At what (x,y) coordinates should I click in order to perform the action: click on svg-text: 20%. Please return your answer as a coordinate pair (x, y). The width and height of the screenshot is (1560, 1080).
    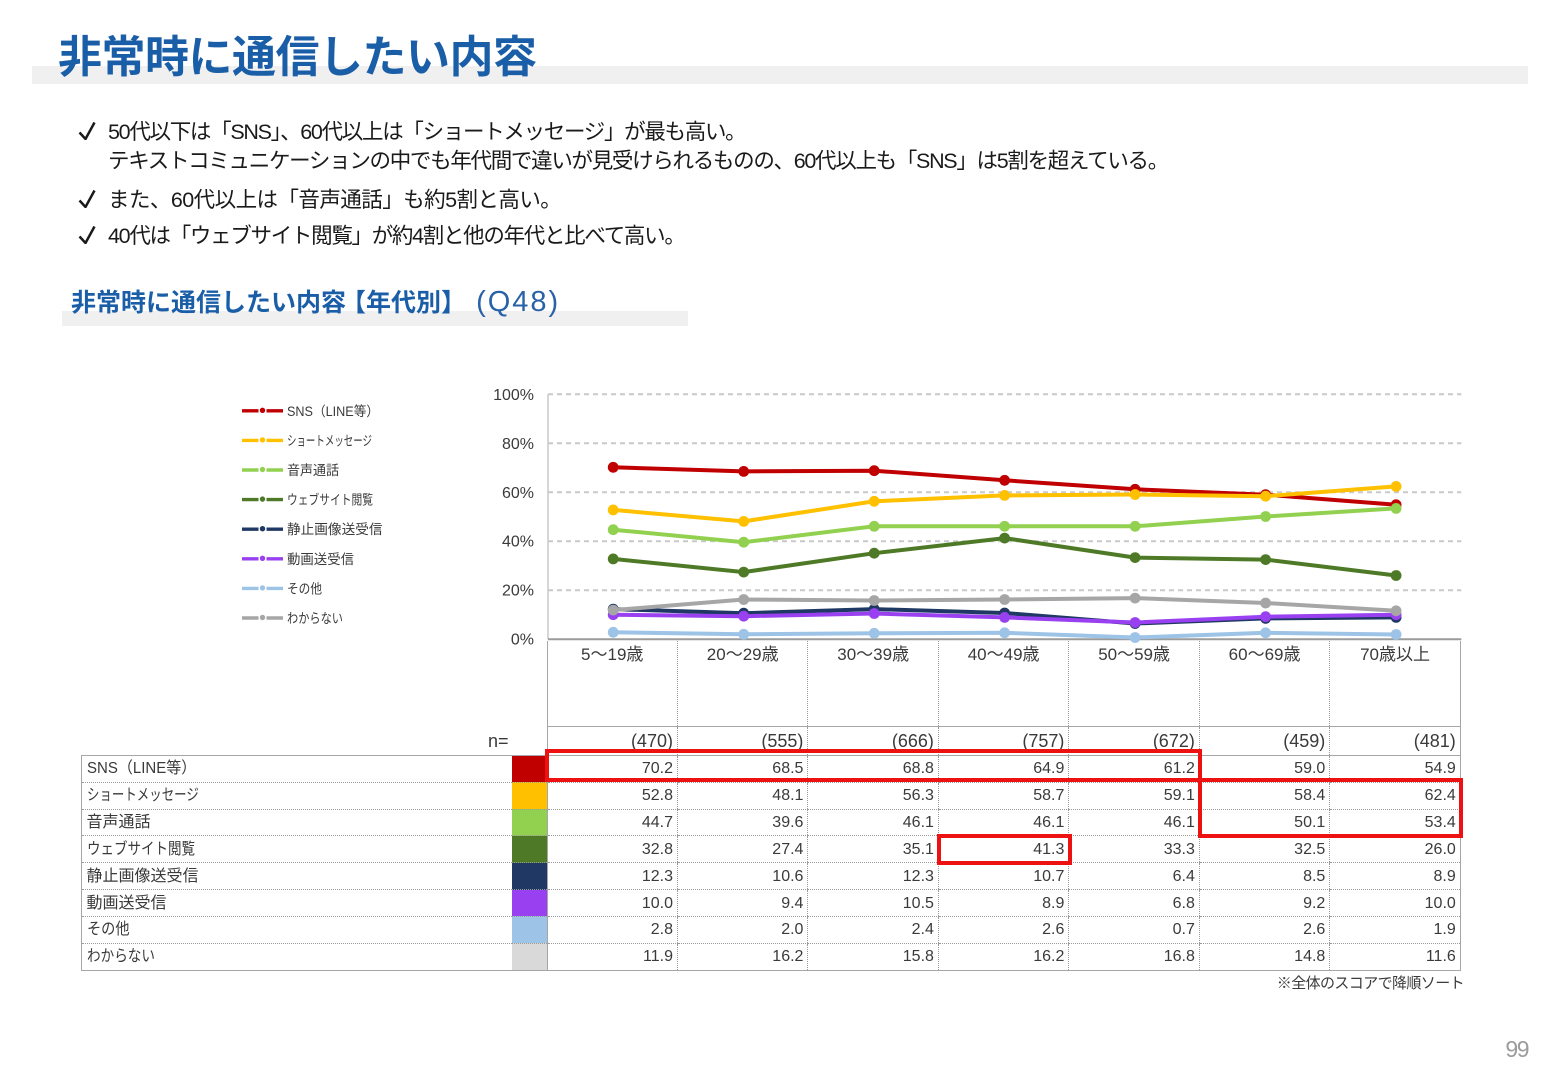
    Looking at the image, I should click on (518, 591).